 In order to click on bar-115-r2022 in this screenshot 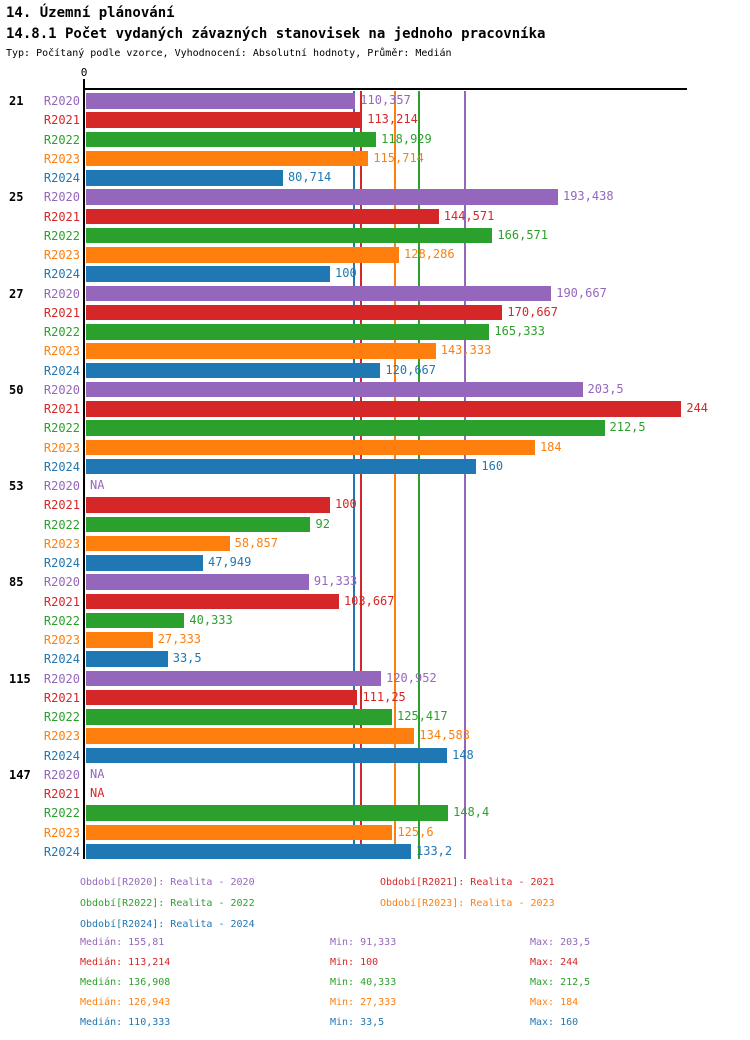, I will do `click(239, 717)`.